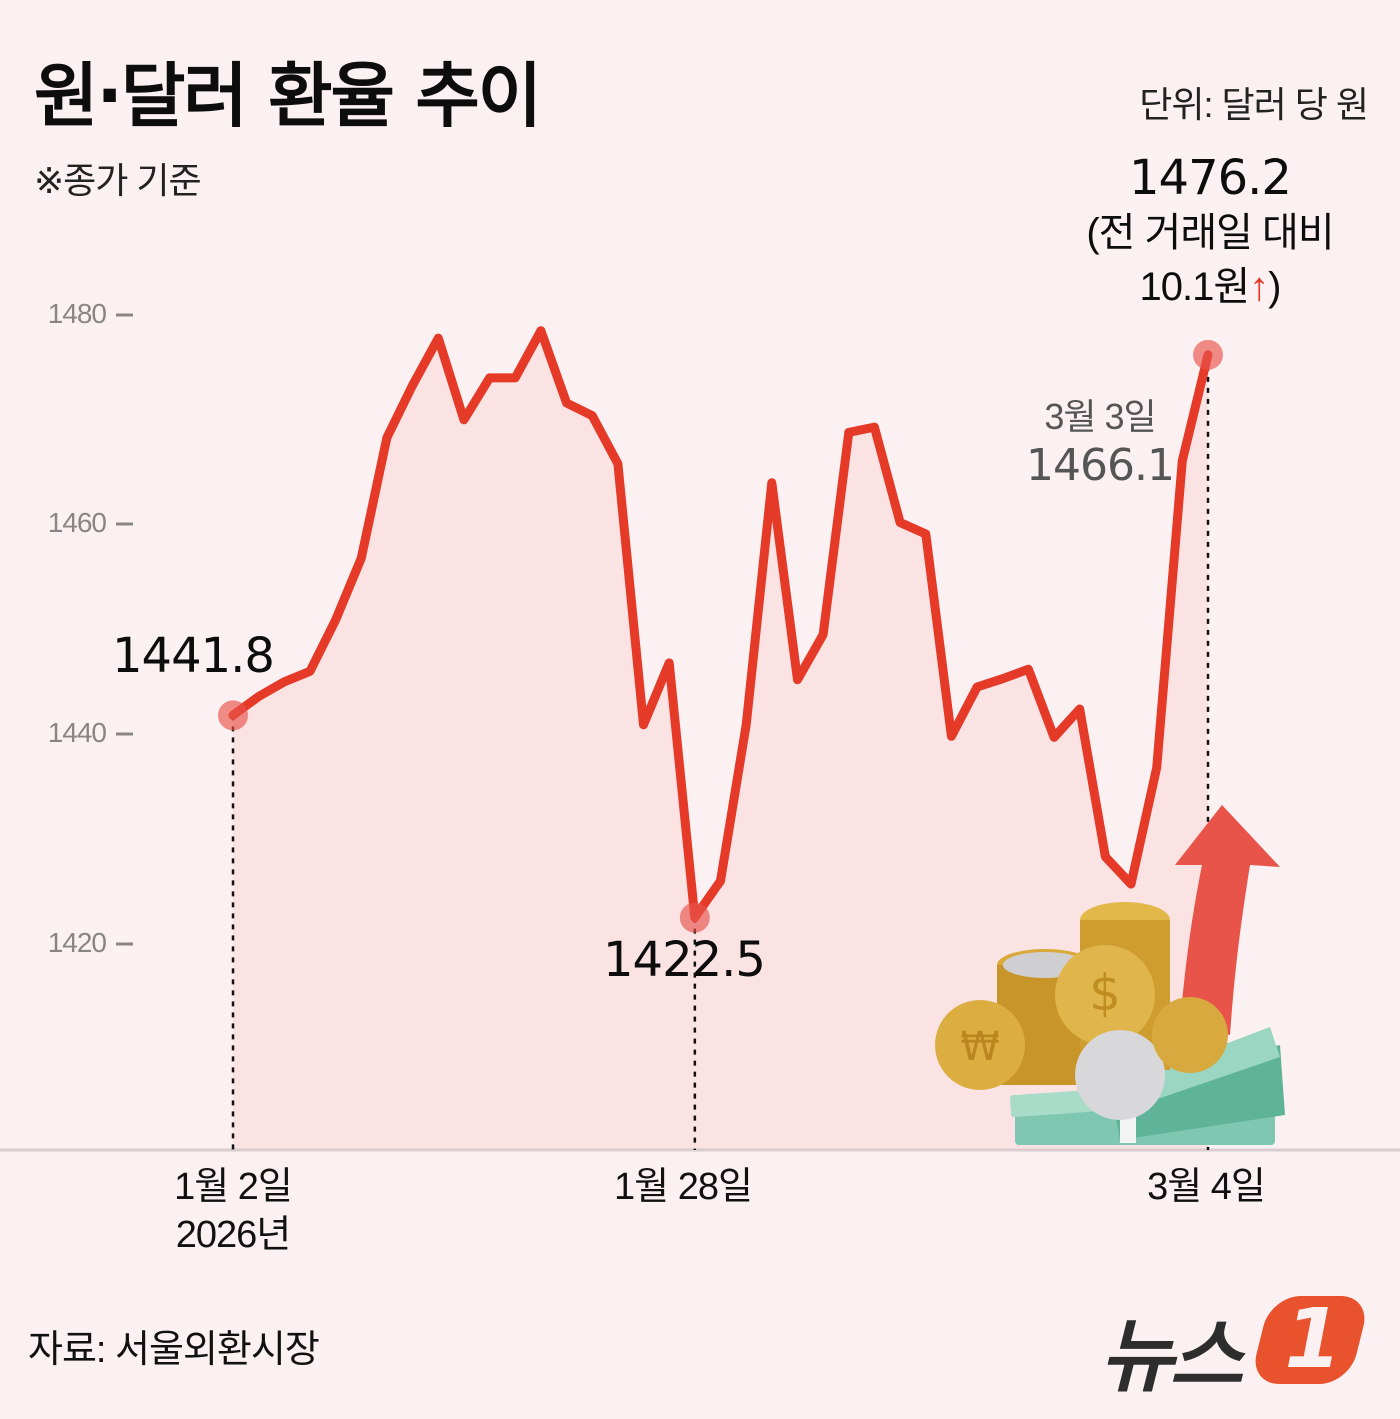 Image resolution: width=1400 pixels, height=1419 pixels. Describe the element at coordinates (193, 656) in the screenshot. I see `start-value-label: 1441.8` at that location.